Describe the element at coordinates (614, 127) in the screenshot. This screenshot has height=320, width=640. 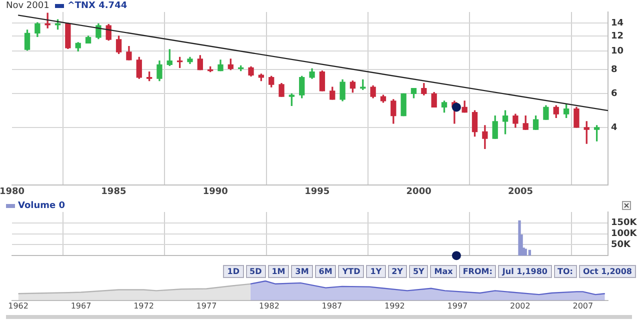
I see `y-tick-label: 4` at that location.